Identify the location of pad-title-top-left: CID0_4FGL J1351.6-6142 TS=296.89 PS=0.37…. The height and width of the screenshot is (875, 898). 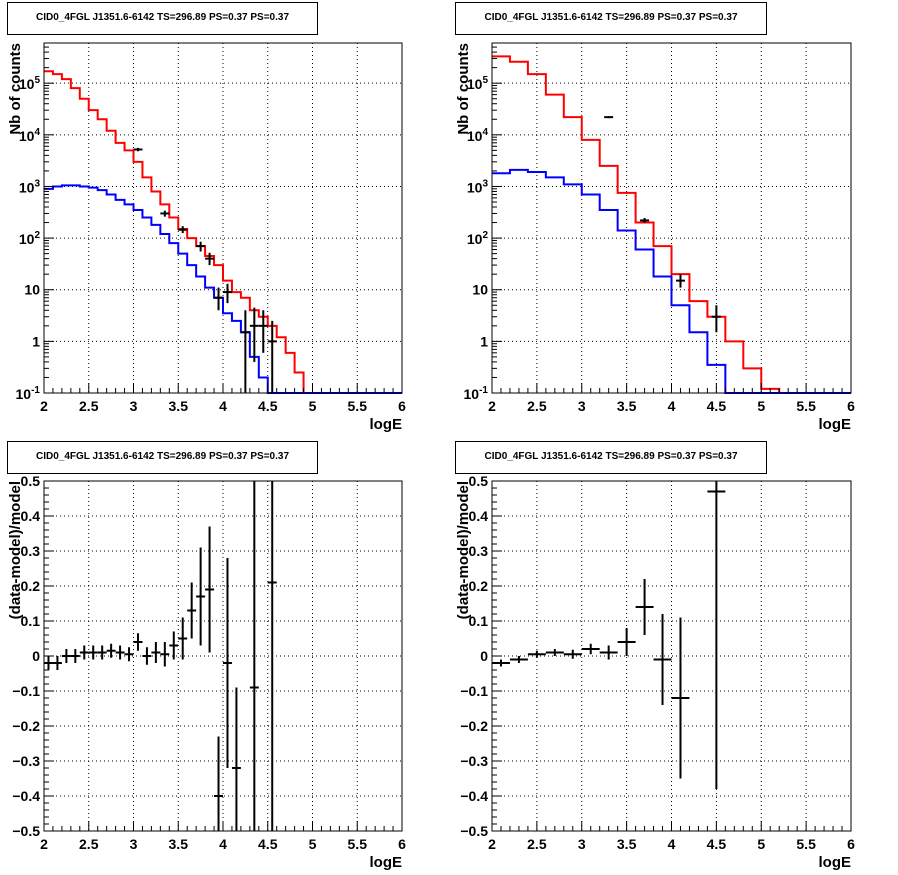
(162, 18).